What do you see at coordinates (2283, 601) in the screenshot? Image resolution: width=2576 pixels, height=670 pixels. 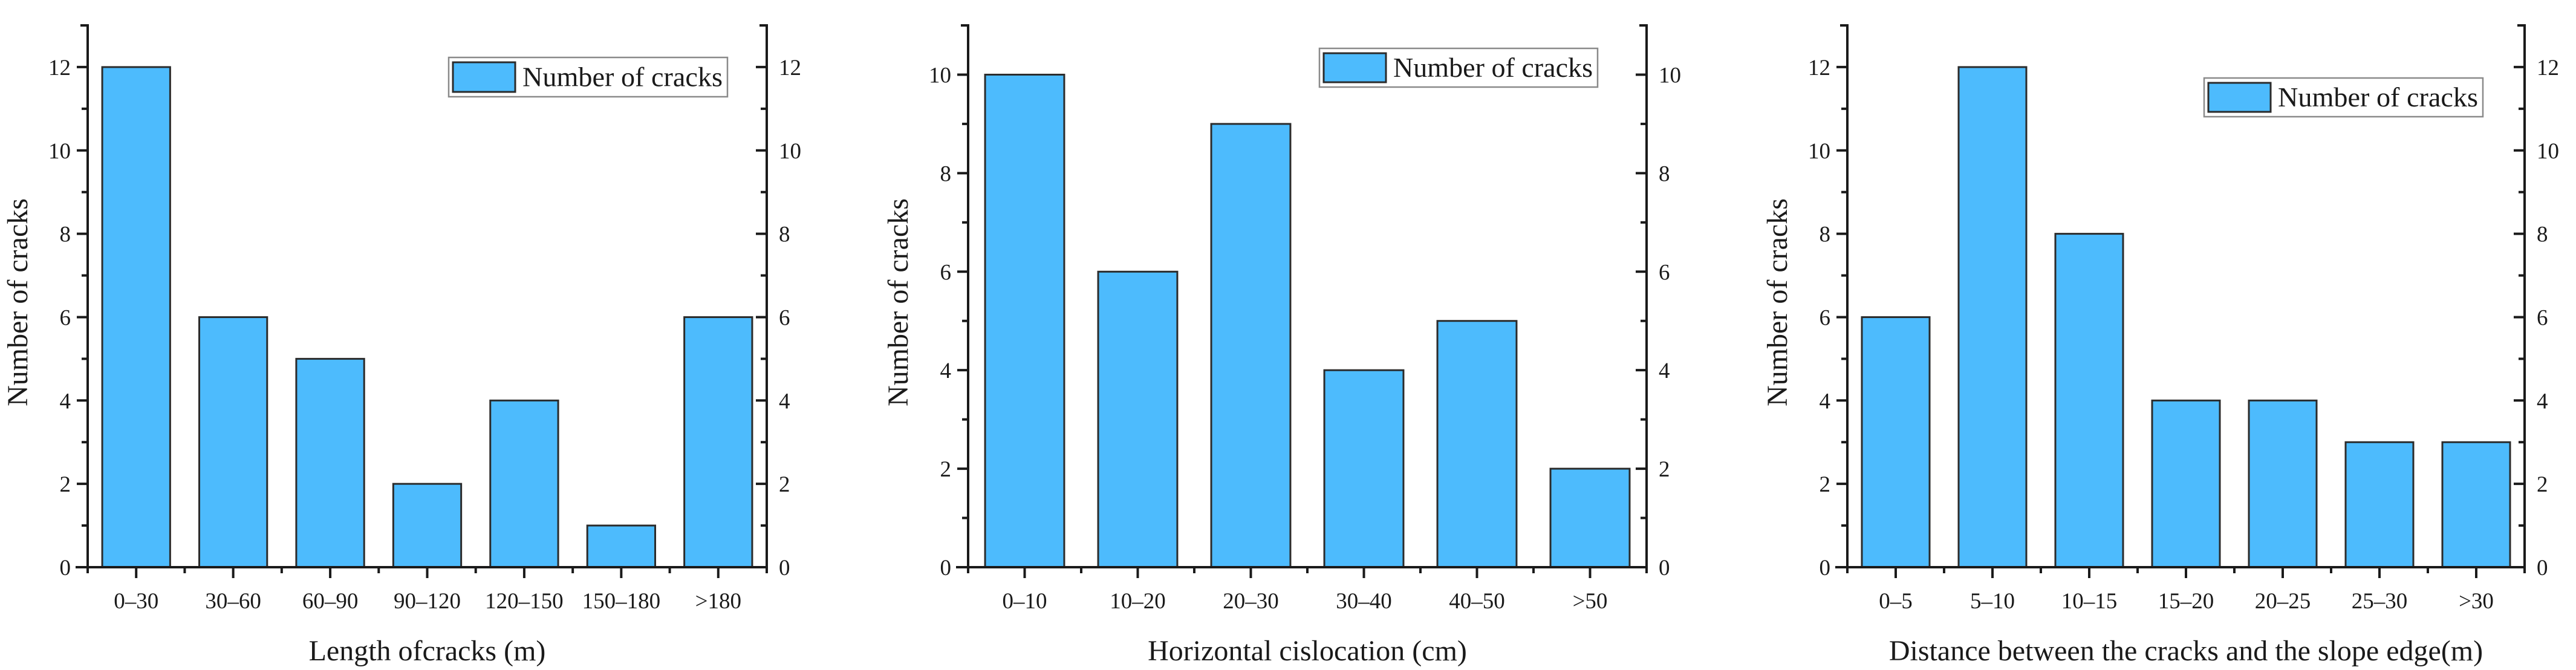 I see `x-tick-label: 20–25` at bounding box center [2283, 601].